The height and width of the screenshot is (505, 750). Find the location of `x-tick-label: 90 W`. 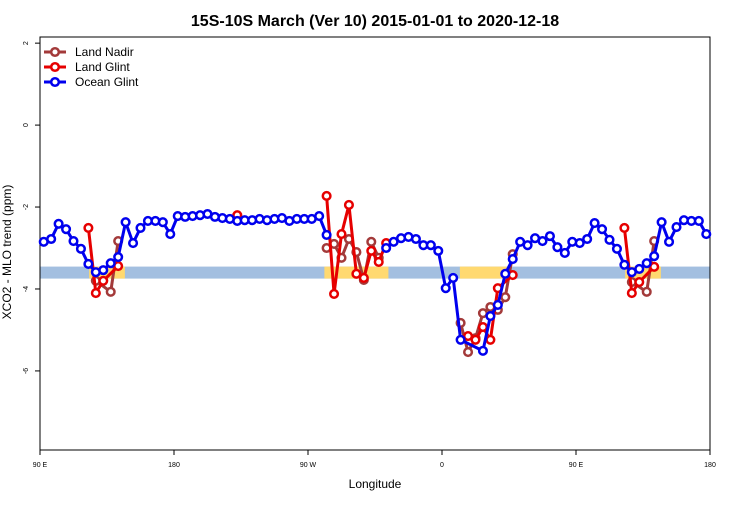

x-tick-label: 90 W is located at coordinates (308, 465).